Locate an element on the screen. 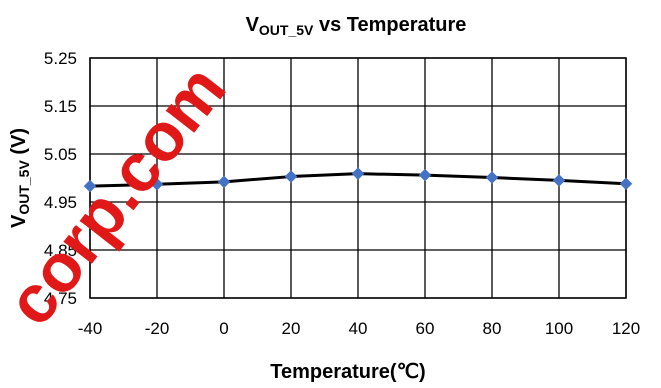  x-tick-label: -40 is located at coordinates (90, 328).